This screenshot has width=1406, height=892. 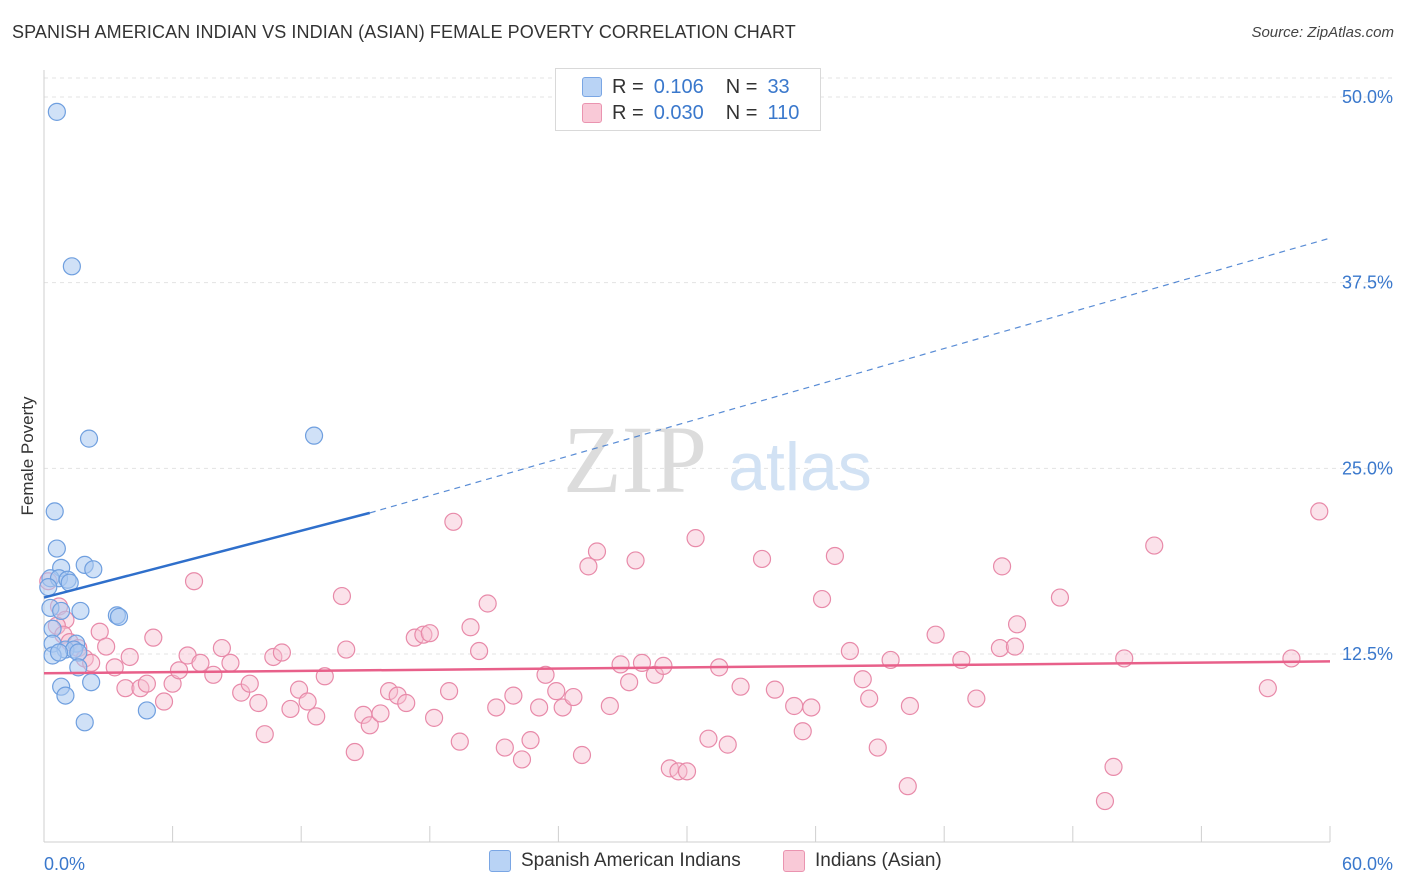 What do you see at coordinates (741, 86) in the screenshot?
I see `legend-blue-n-label: N =` at bounding box center [741, 86].